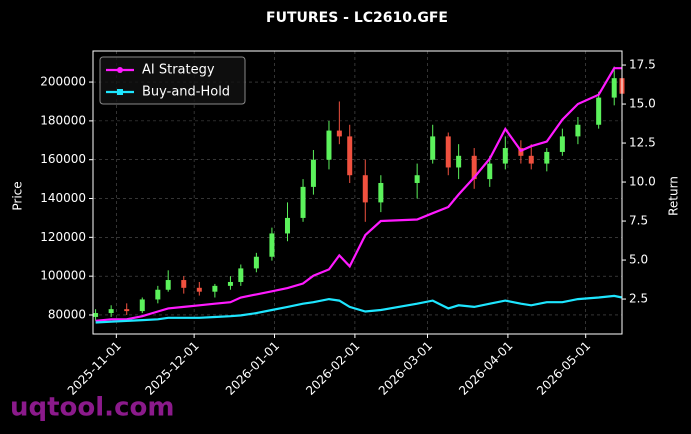 This screenshot has height=434, width=691. What do you see at coordinates (642, 182) in the screenshot?
I see `y2-tick-label: 10.0` at bounding box center [642, 182].